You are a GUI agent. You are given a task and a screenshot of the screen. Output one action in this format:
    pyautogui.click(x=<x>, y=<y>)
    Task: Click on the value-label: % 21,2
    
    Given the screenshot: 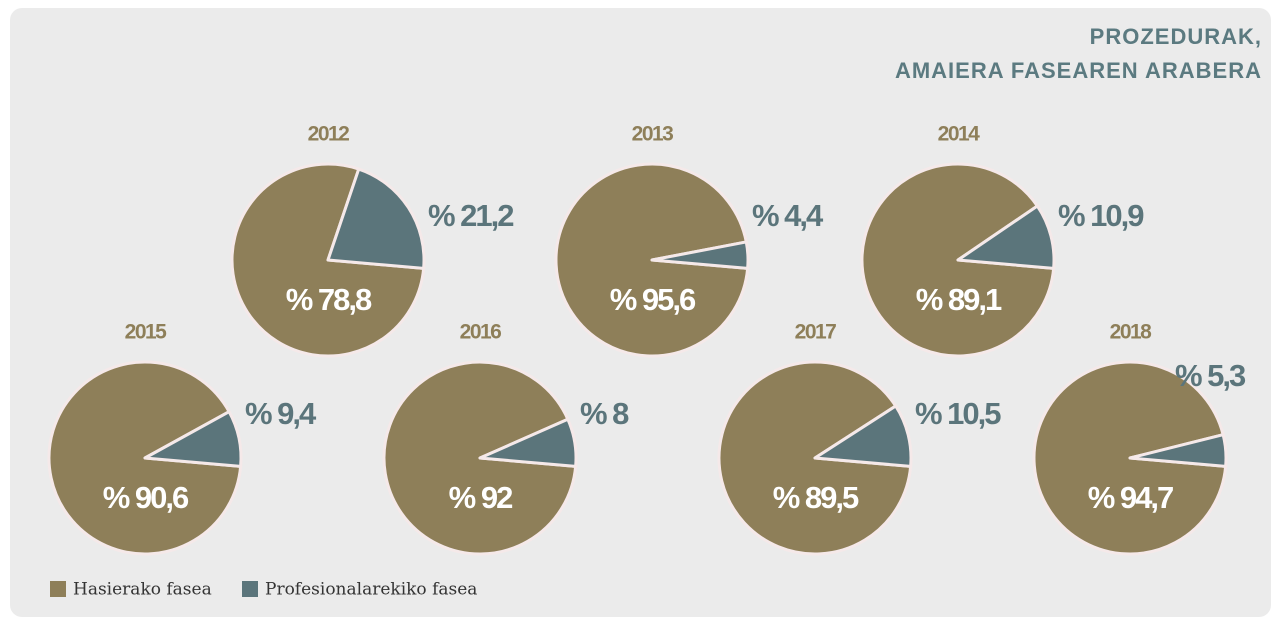 What is the action you would take?
    pyautogui.click(x=470, y=215)
    